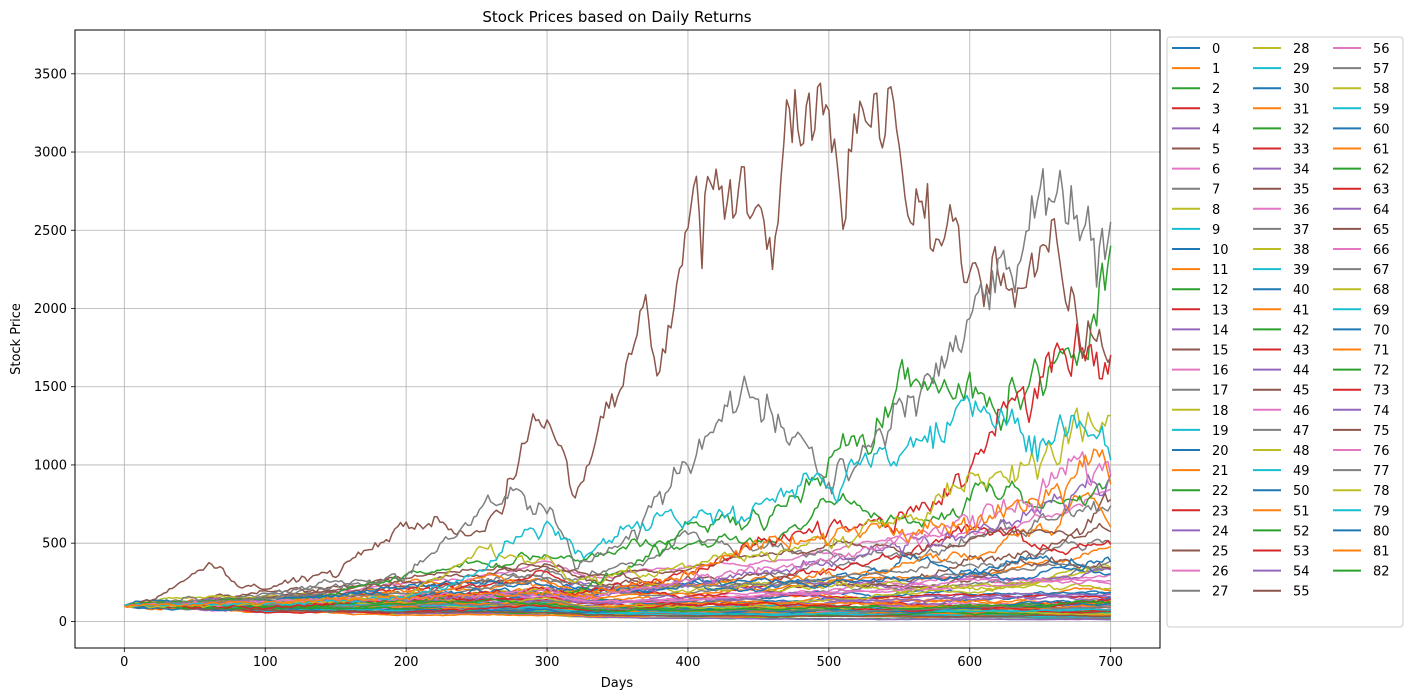  What do you see at coordinates (1381, 230) in the screenshot?
I see `legend-label-65: 65` at bounding box center [1381, 230].